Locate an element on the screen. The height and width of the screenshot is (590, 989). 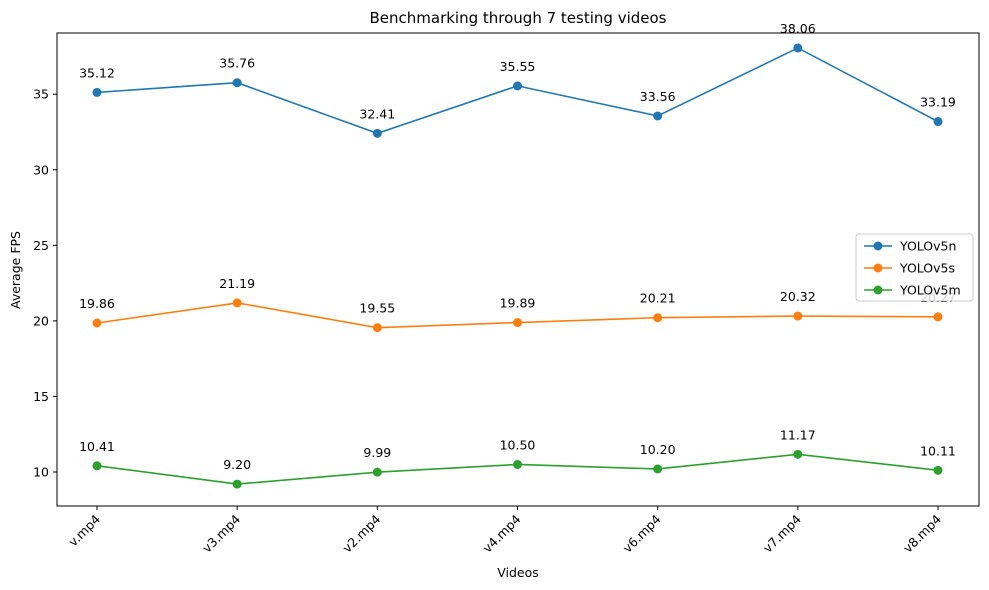
data-label: 33.56 is located at coordinates (658, 96).